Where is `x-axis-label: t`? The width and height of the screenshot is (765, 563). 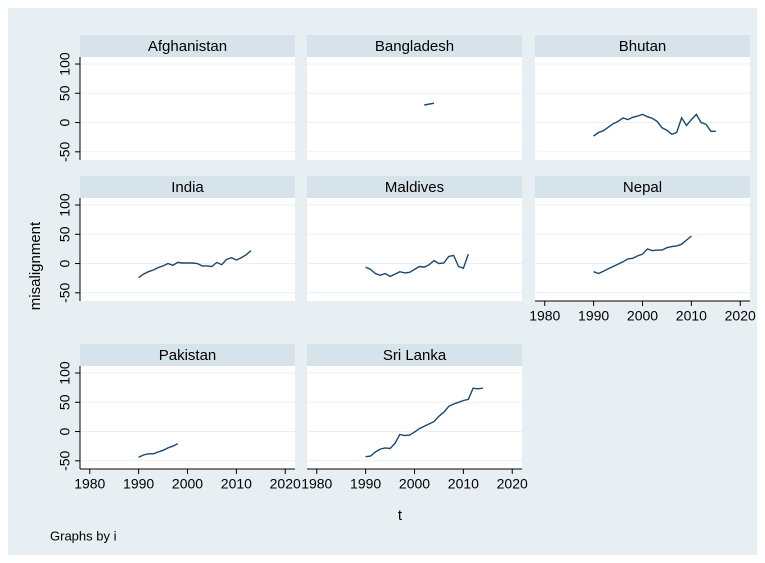 x-axis-label: t is located at coordinates (400, 515).